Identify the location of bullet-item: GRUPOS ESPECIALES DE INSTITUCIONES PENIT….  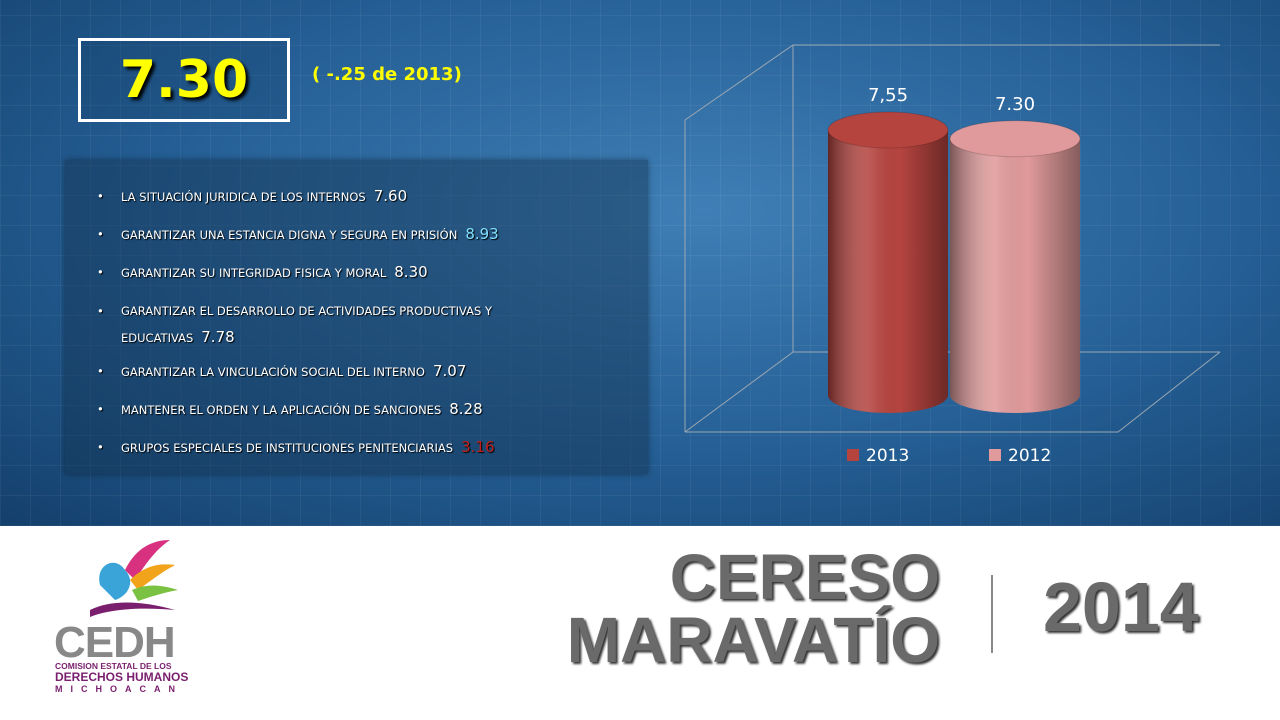
(339, 447).